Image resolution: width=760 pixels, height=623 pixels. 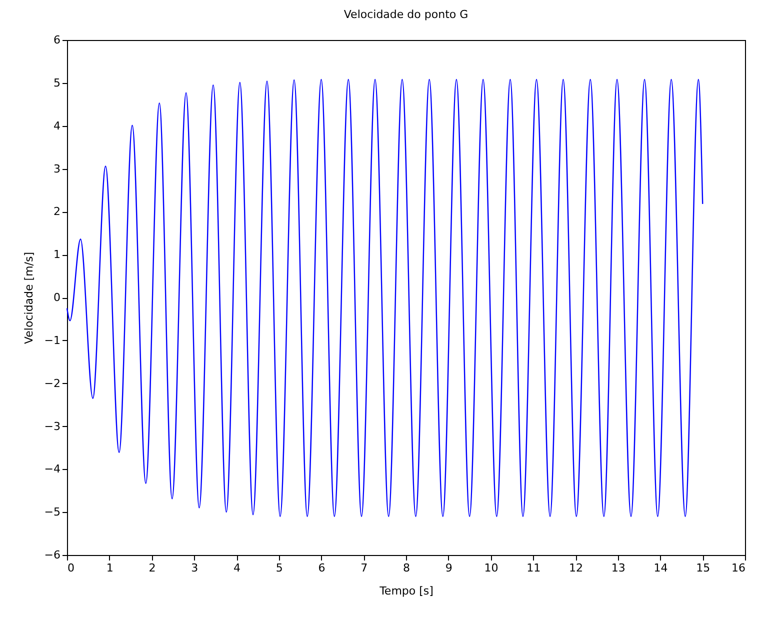 I want to click on x-tick-label: 16, so click(x=739, y=568).